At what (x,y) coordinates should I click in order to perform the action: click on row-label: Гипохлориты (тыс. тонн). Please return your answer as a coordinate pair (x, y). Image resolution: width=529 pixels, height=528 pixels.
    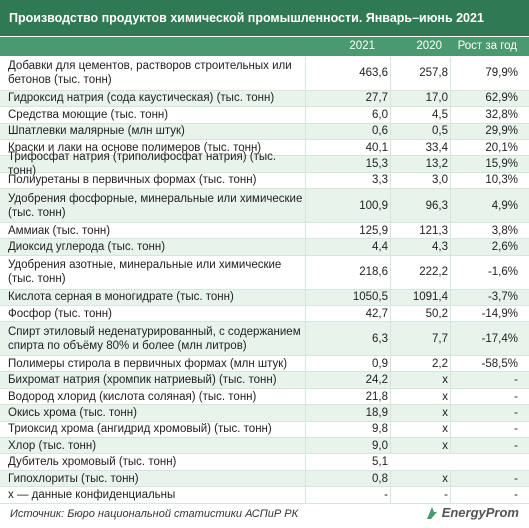
    Looking at the image, I should click on (73, 478).